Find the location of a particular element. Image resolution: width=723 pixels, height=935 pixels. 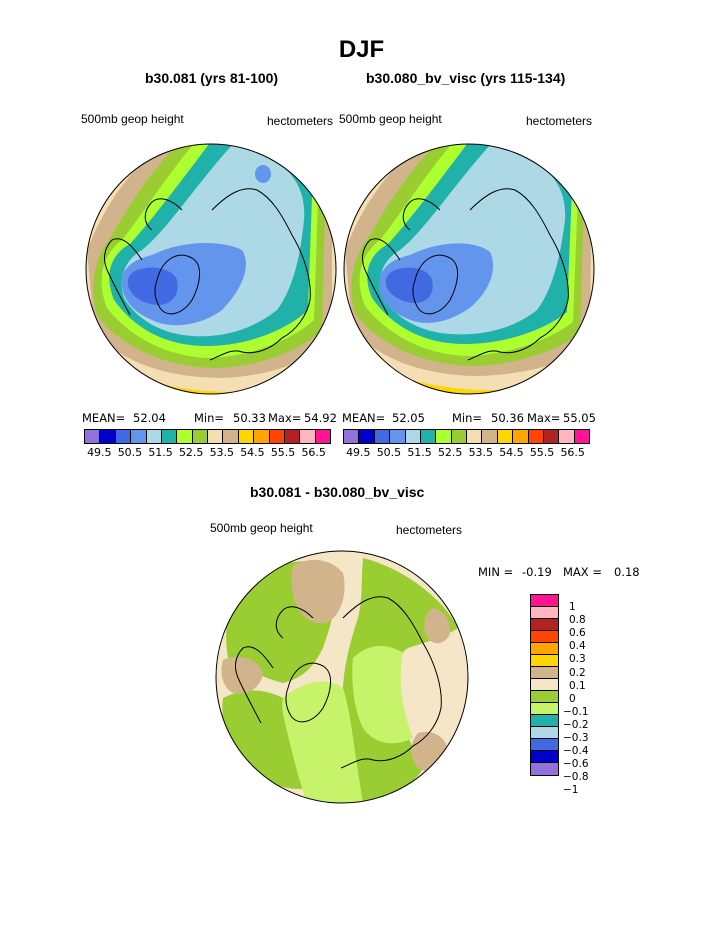

panel-1-colorbar is located at coordinates (207, 436).